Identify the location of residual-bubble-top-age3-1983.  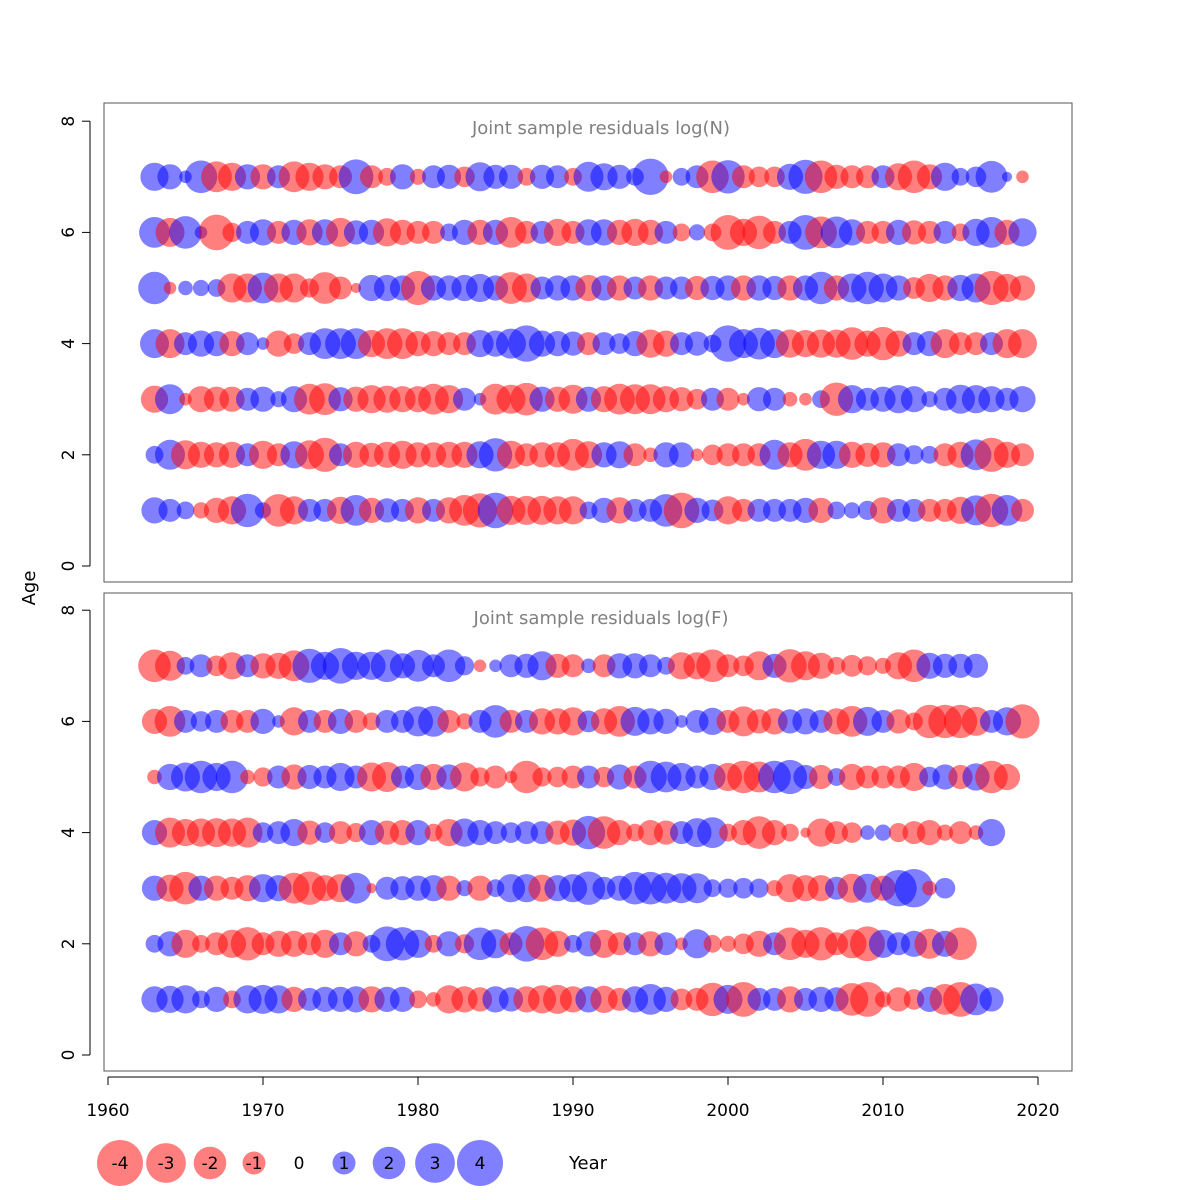
(464, 399).